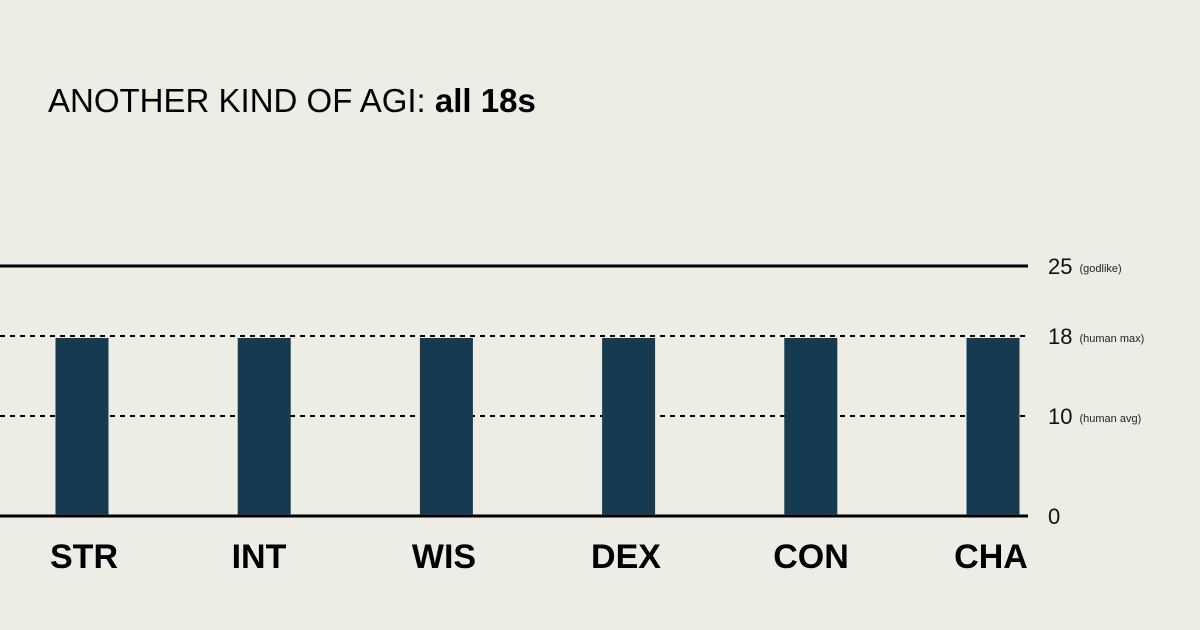 Image resolution: width=1200 pixels, height=630 pixels. I want to click on reference-label-0: 0, so click(1054, 516).